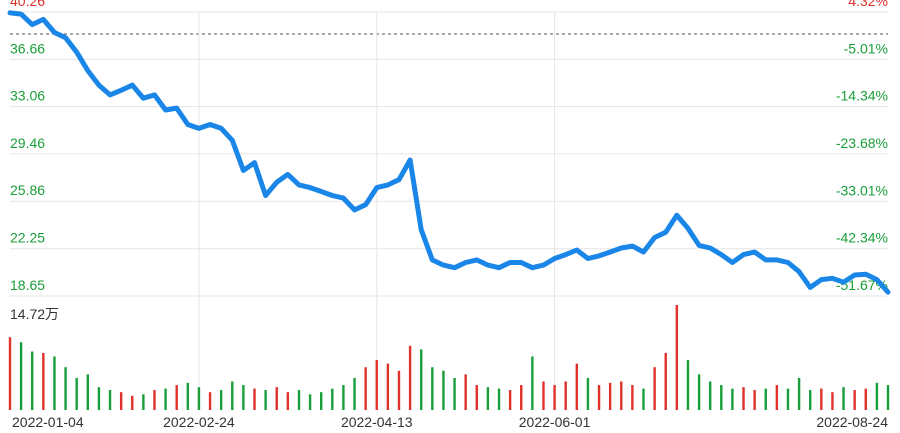 Image resolution: width=900 pixels, height=433 pixels. I want to click on y2-tick-label: 4.32%, so click(868, 4).